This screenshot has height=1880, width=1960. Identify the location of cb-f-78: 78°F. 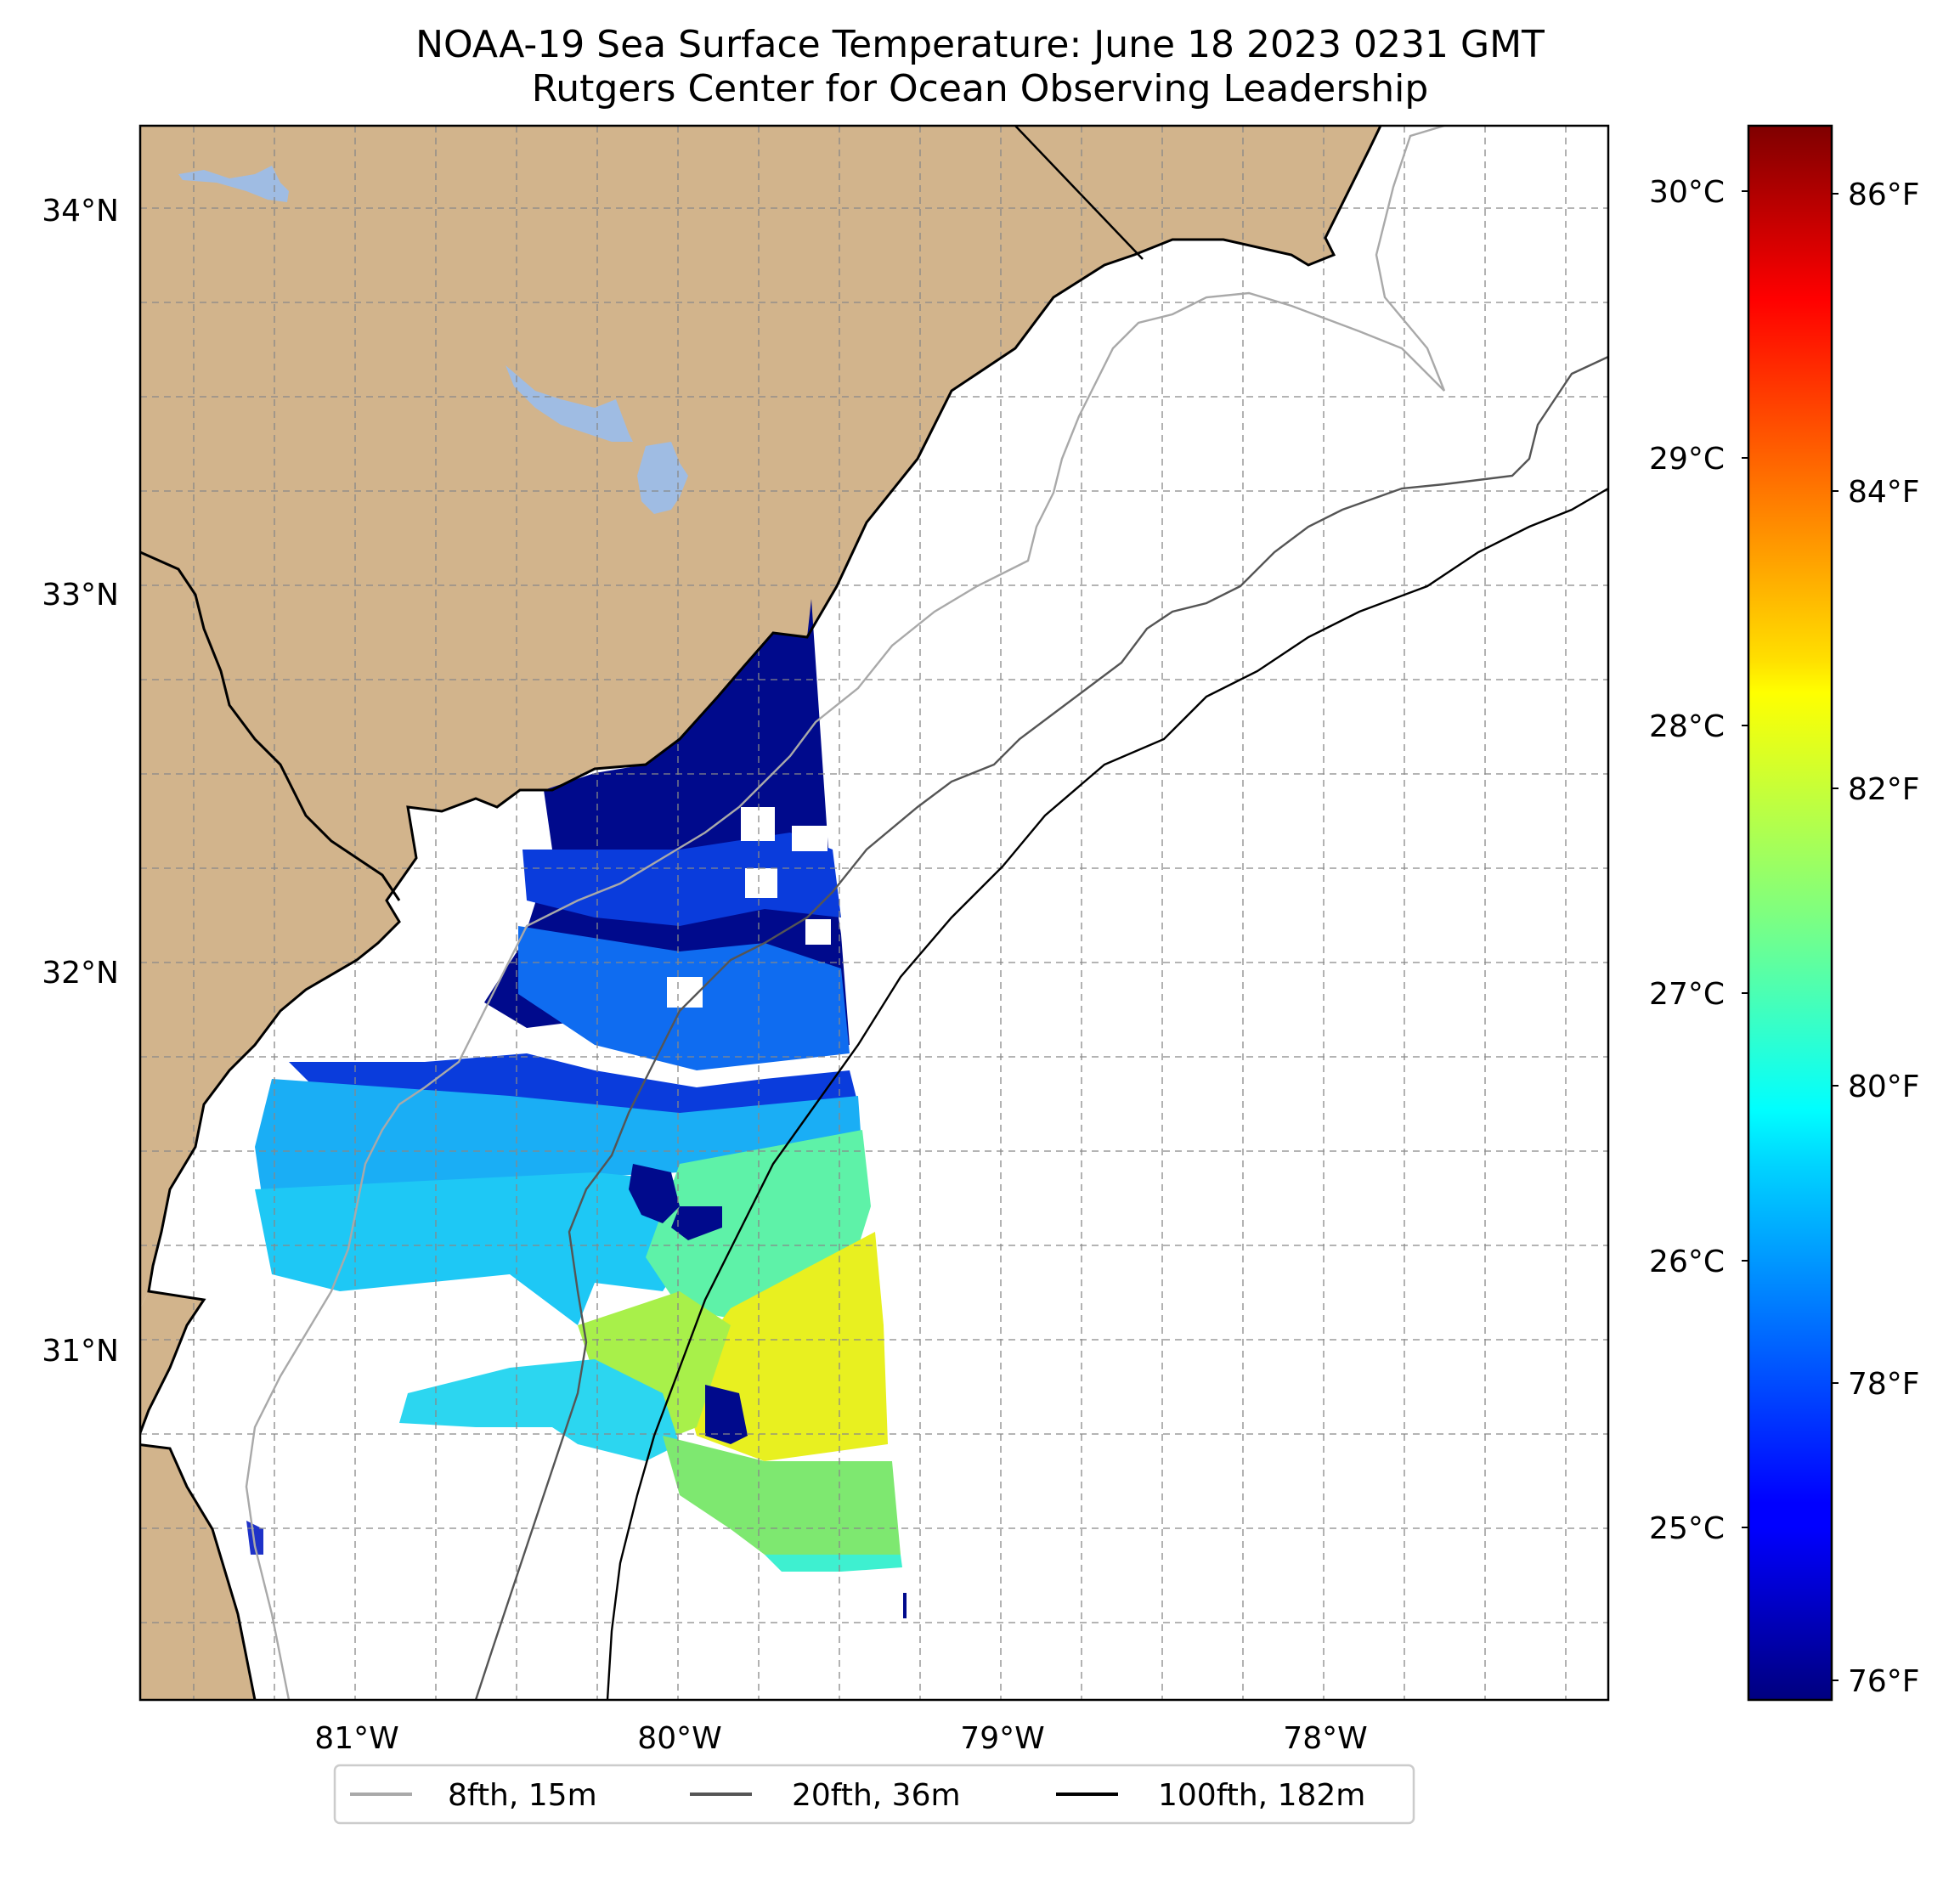
(1884, 1384).